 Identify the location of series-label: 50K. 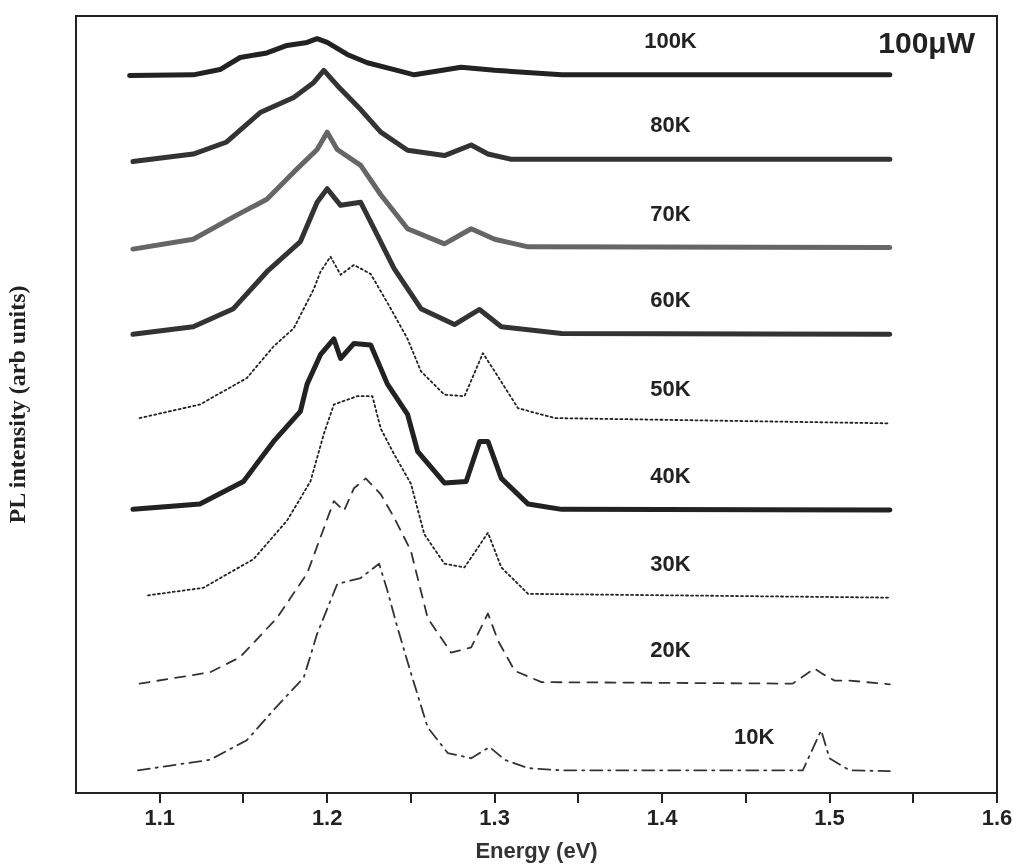
(670, 389).